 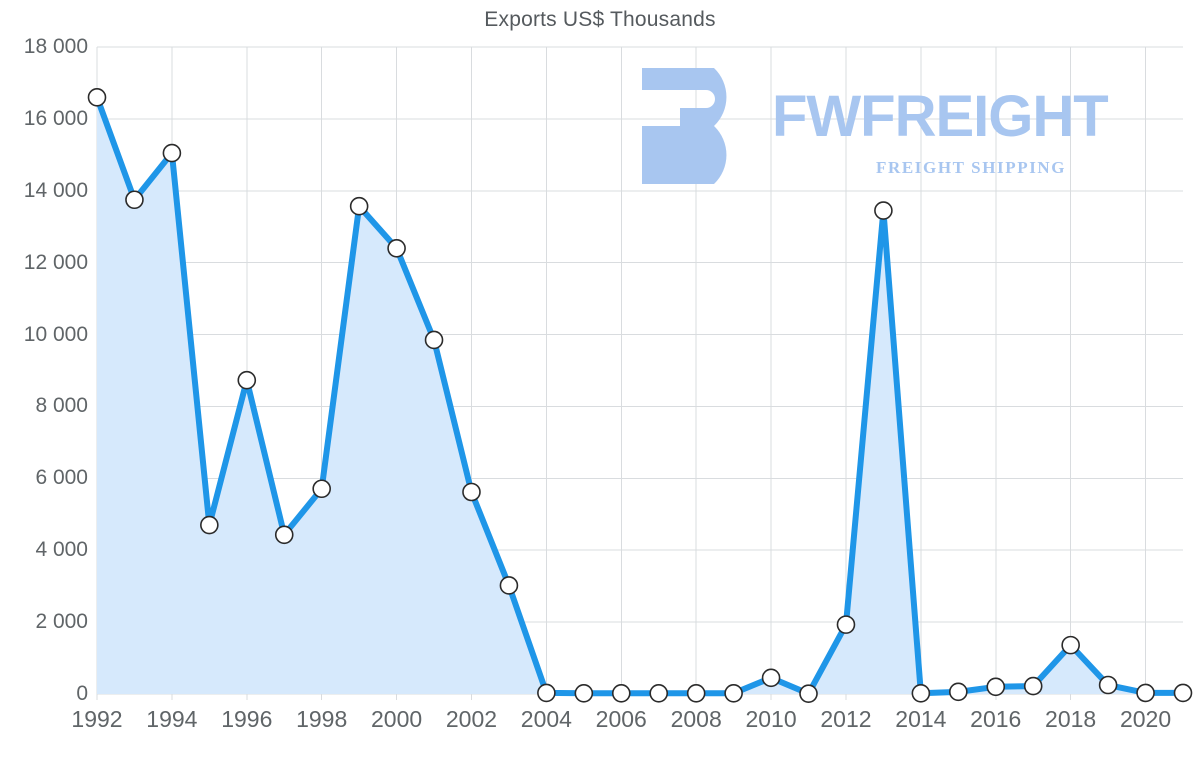 I want to click on x-axis-tick-label: 1994, so click(x=172, y=719).